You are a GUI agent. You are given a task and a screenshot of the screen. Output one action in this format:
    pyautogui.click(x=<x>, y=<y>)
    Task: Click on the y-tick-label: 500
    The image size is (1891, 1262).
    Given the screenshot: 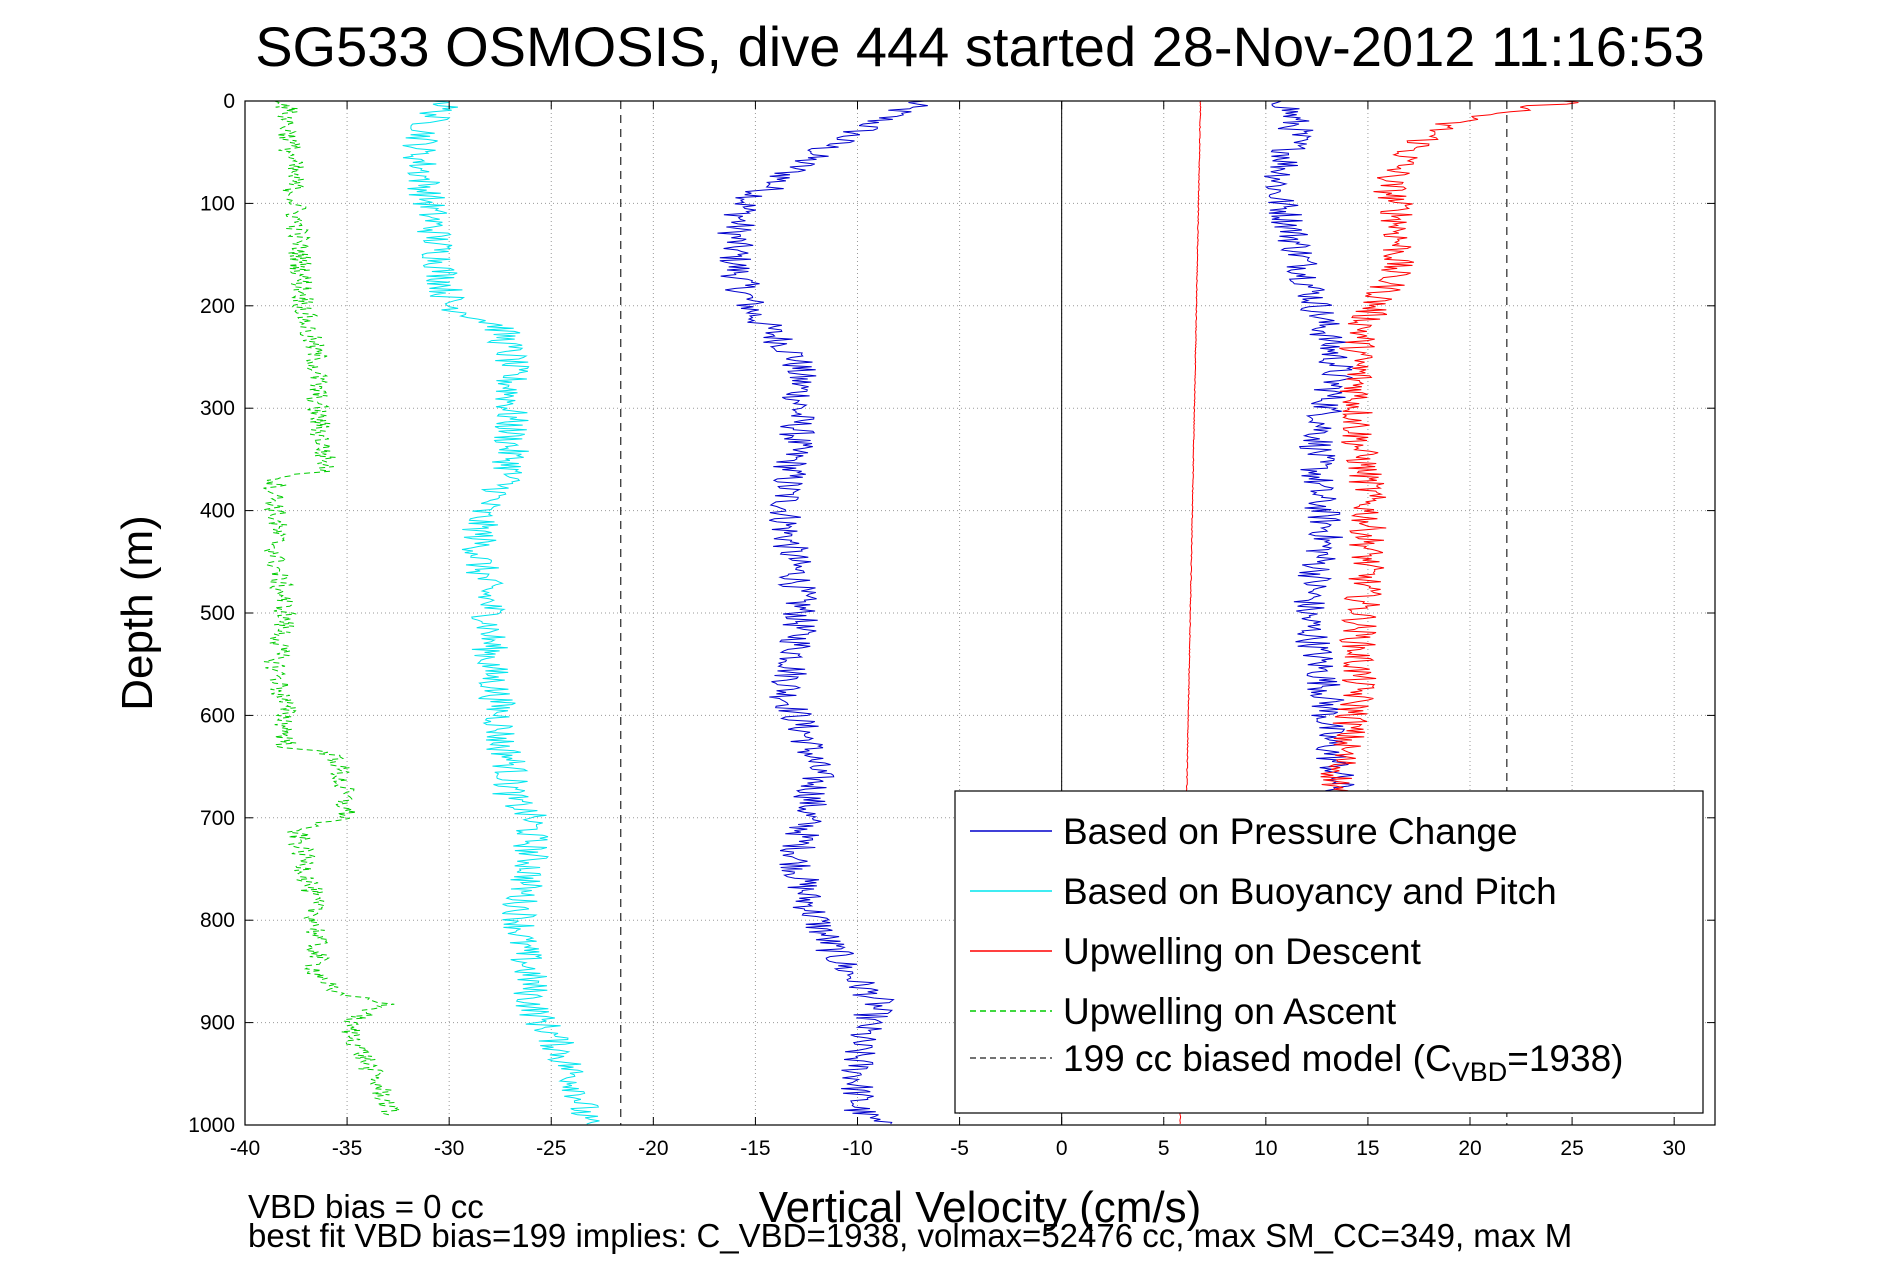 What is the action you would take?
    pyautogui.click(x=217, y=613)
    